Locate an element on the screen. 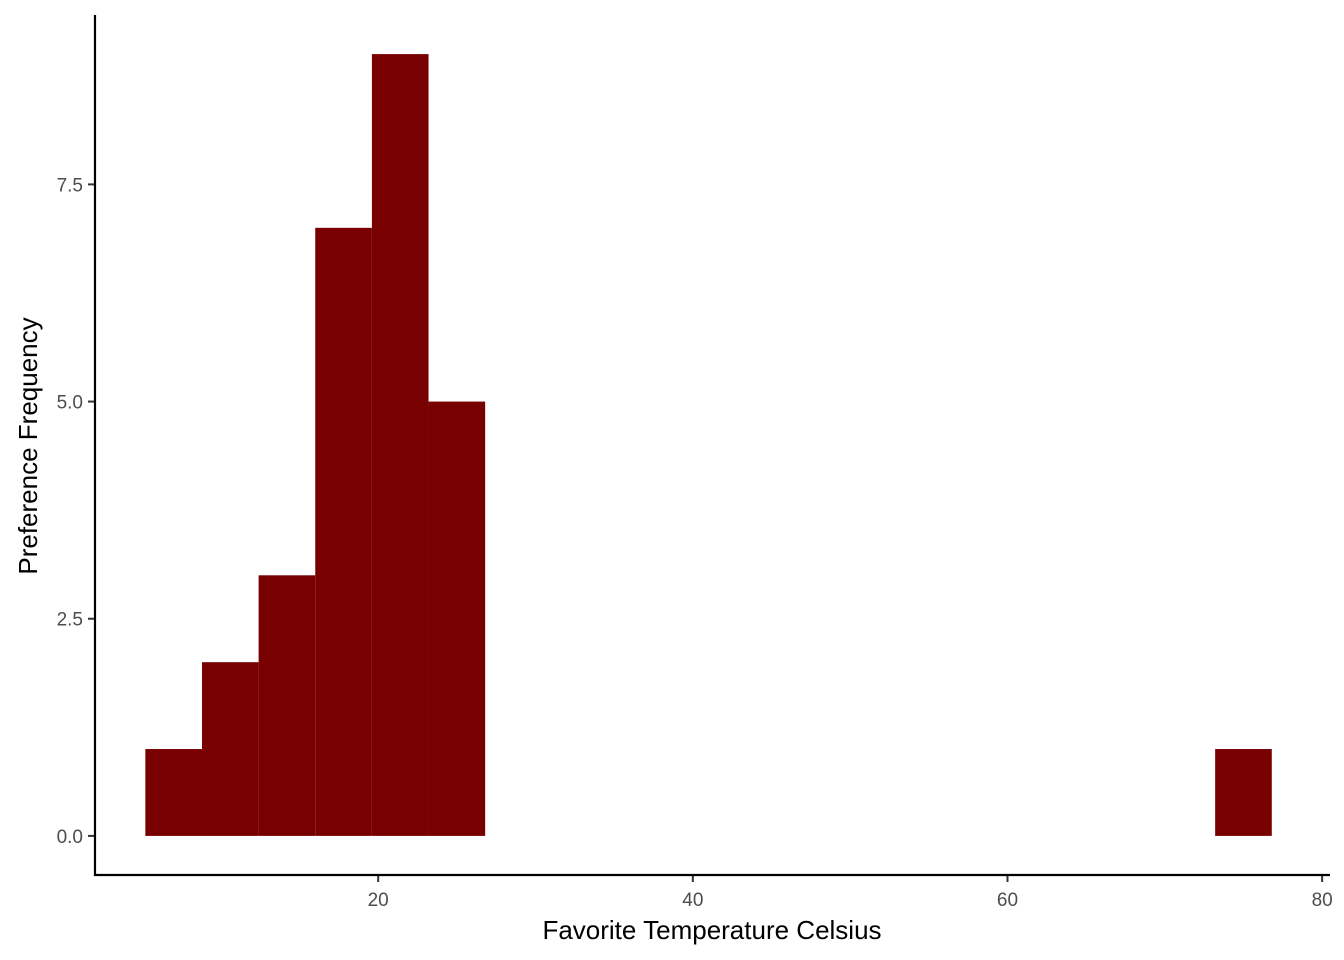 The image size is (1344, 960). x-tick-label-1: 40 is located at coordinates (692, 900).